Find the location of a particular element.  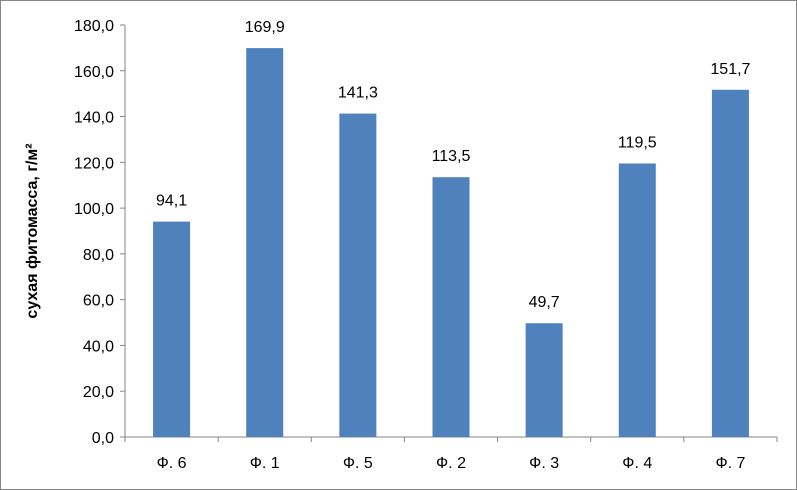

x-category-label: Ф. 3 is located at coordinates (544, 463).